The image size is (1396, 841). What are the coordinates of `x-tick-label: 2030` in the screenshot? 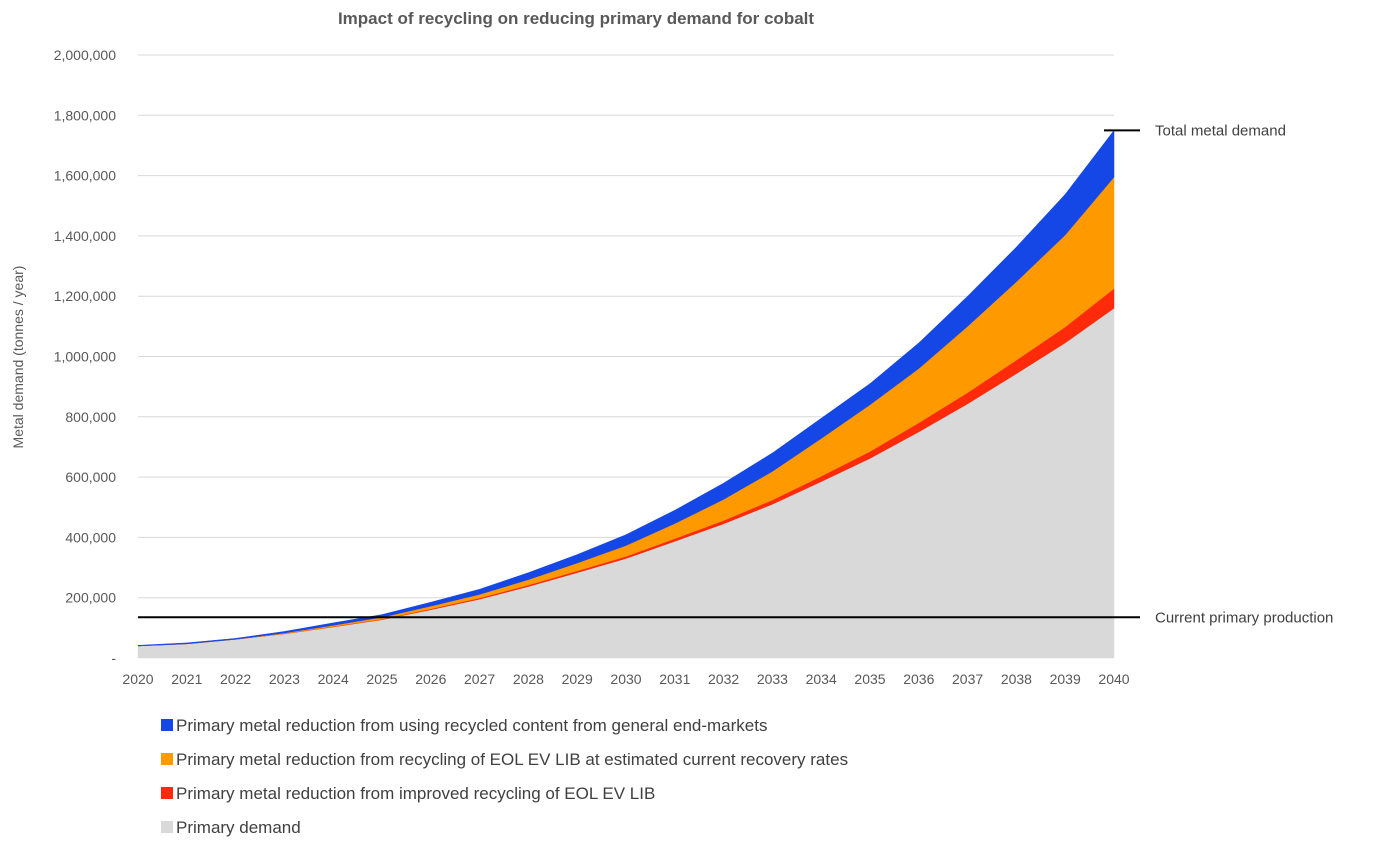 It's located at (625, 679).